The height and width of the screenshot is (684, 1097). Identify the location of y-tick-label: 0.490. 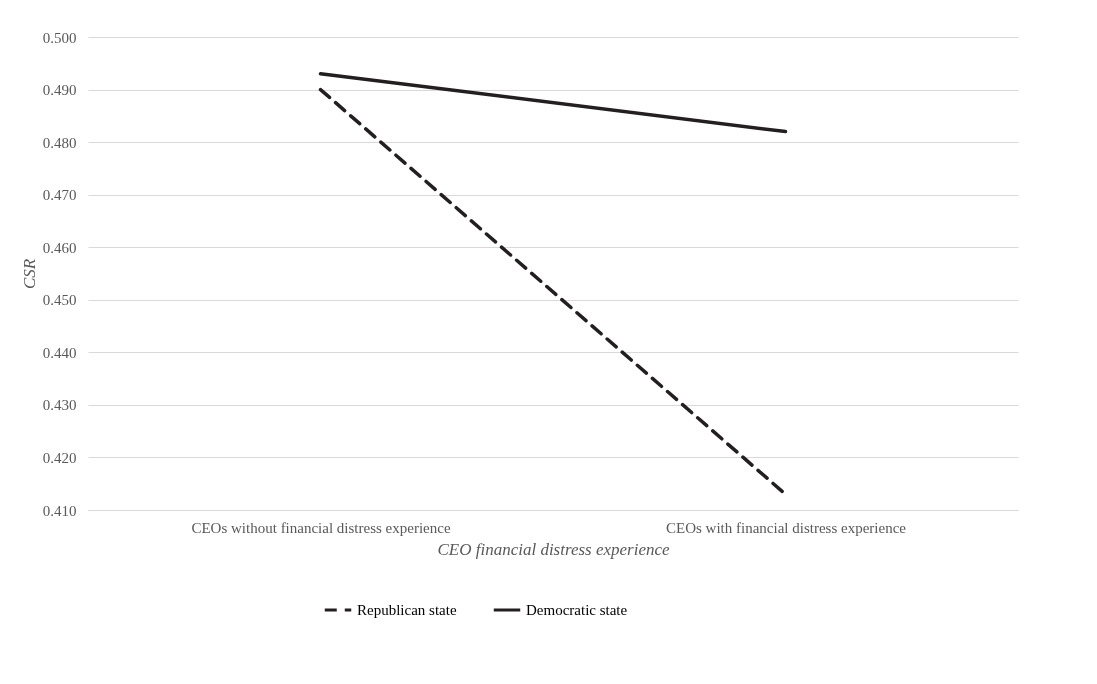
(59, 90).